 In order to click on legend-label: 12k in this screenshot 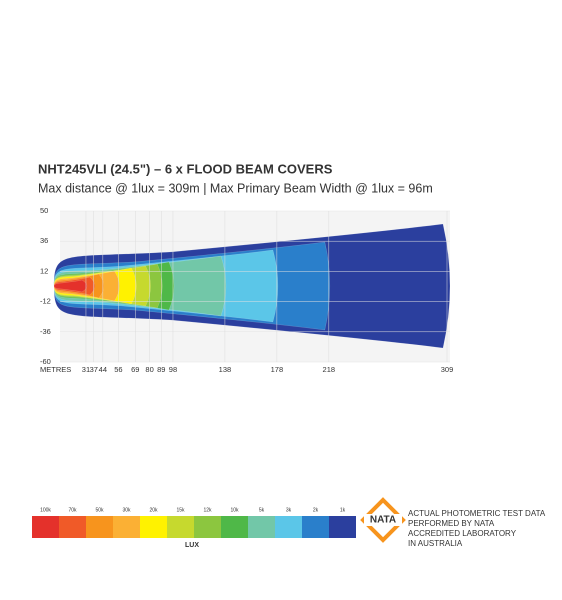, I will do `click(207, 510)`.